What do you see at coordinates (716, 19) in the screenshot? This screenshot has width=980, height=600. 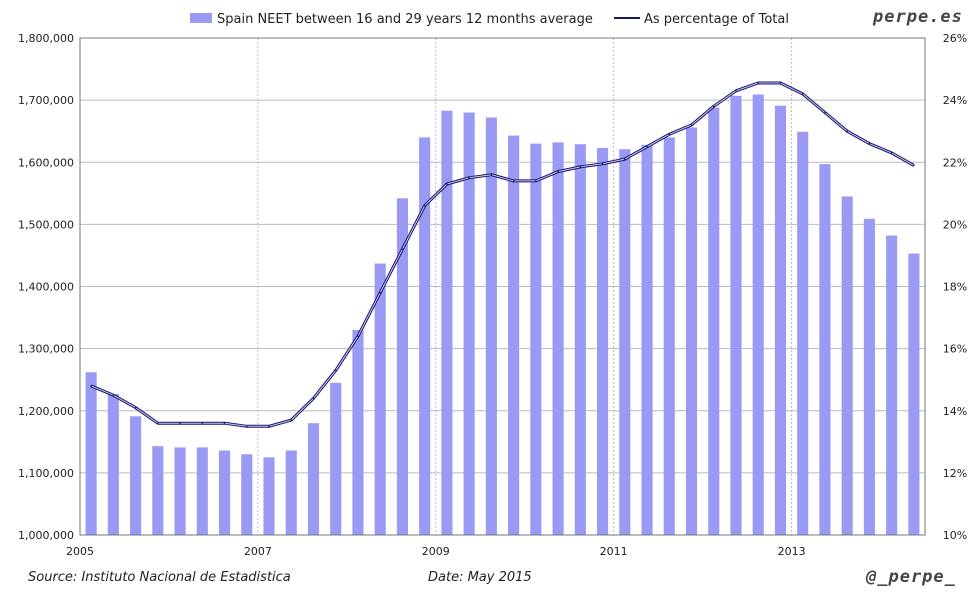 I see `legend-line-label: As percentage of Total` at bounding box center [716, 19].